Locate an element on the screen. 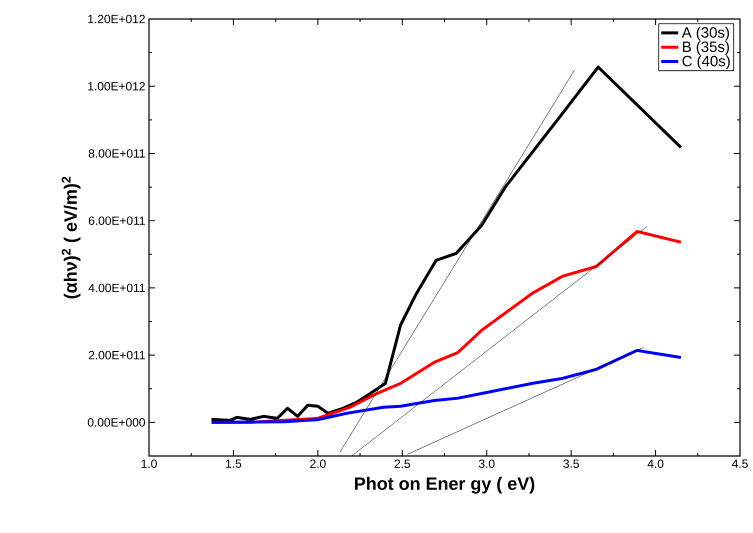 Image resolution: width=753 pixels, height=533 pixels. x-tick-label: 1.5 is located at coordinates (234, 464).